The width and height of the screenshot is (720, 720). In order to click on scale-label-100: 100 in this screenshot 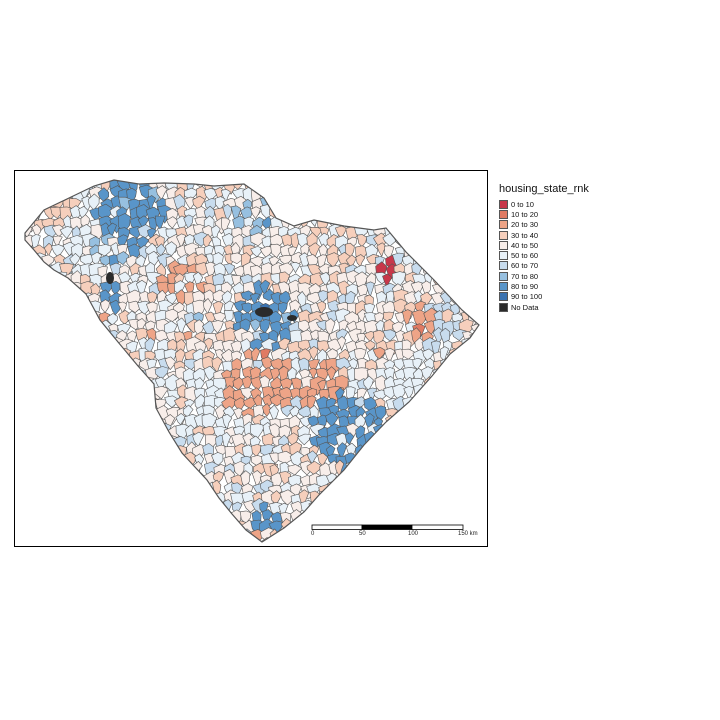, I will do `click(413, 534)`.